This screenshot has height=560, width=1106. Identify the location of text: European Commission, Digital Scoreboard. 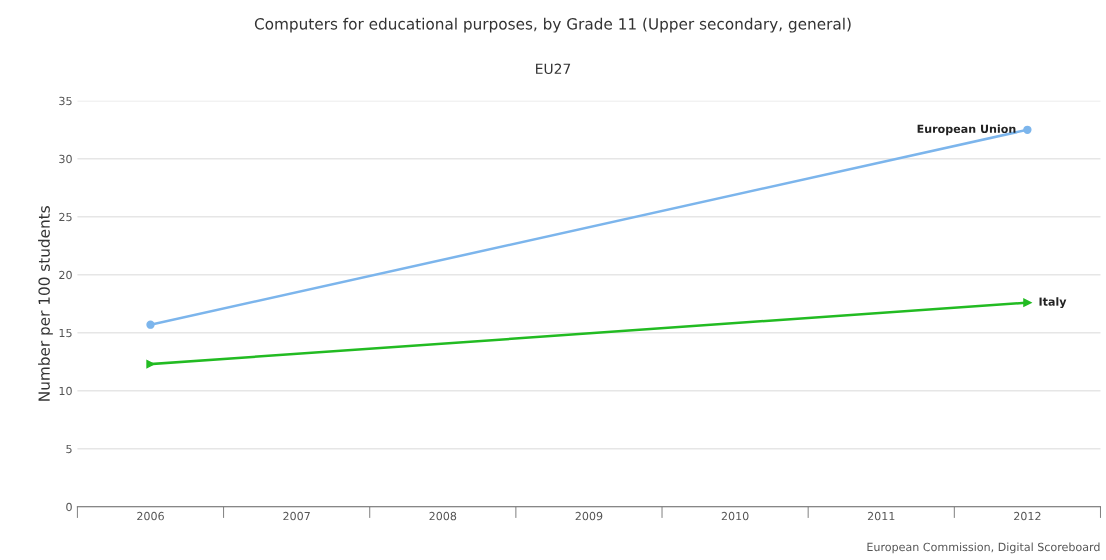
(983, 548).